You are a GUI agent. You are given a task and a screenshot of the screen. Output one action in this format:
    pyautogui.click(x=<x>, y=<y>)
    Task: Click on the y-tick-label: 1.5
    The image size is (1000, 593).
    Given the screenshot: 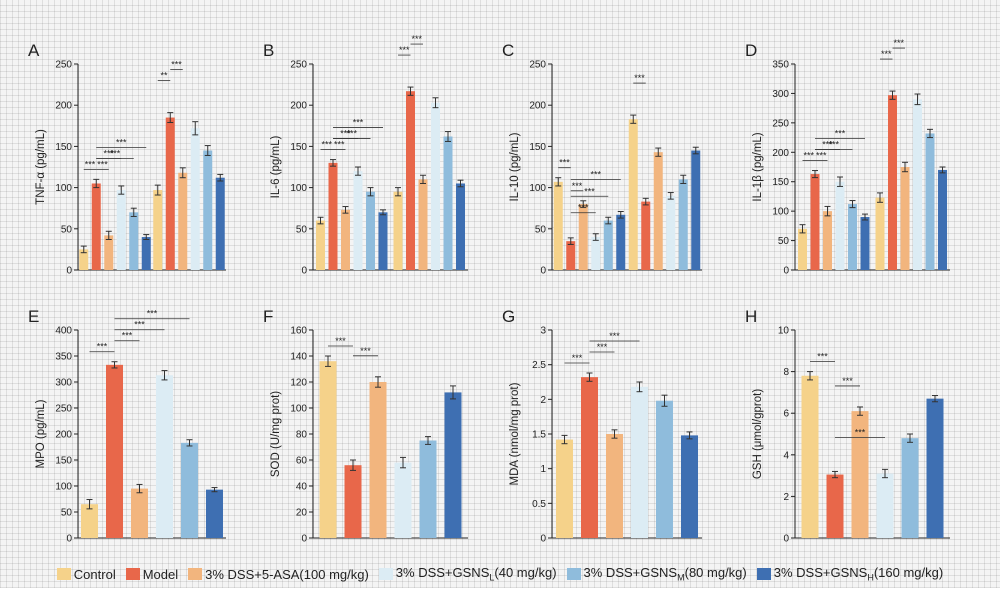 What is the action you would take?
    pyautogui.click(x=539, y=435)
    